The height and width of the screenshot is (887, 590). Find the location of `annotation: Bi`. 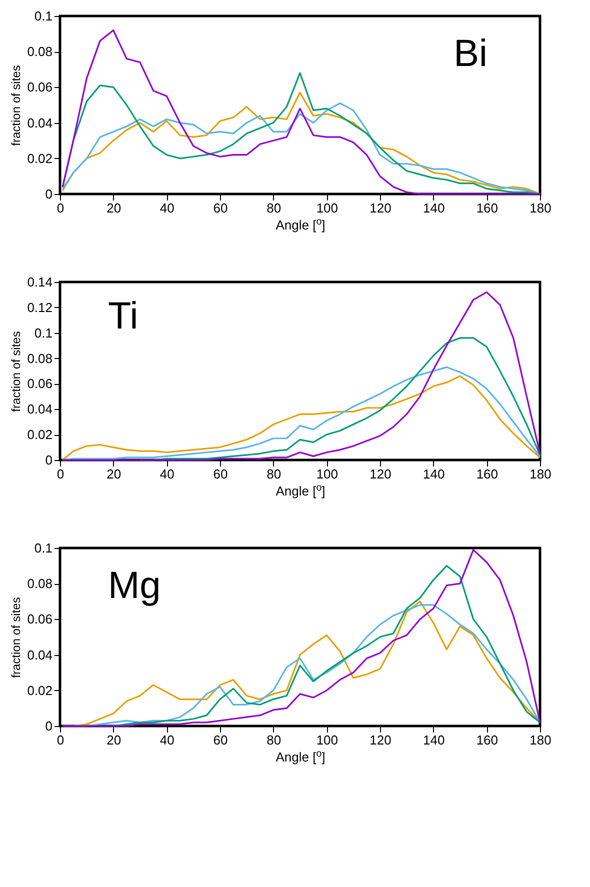

annotation: Bi is located at coordinates (471, 54).